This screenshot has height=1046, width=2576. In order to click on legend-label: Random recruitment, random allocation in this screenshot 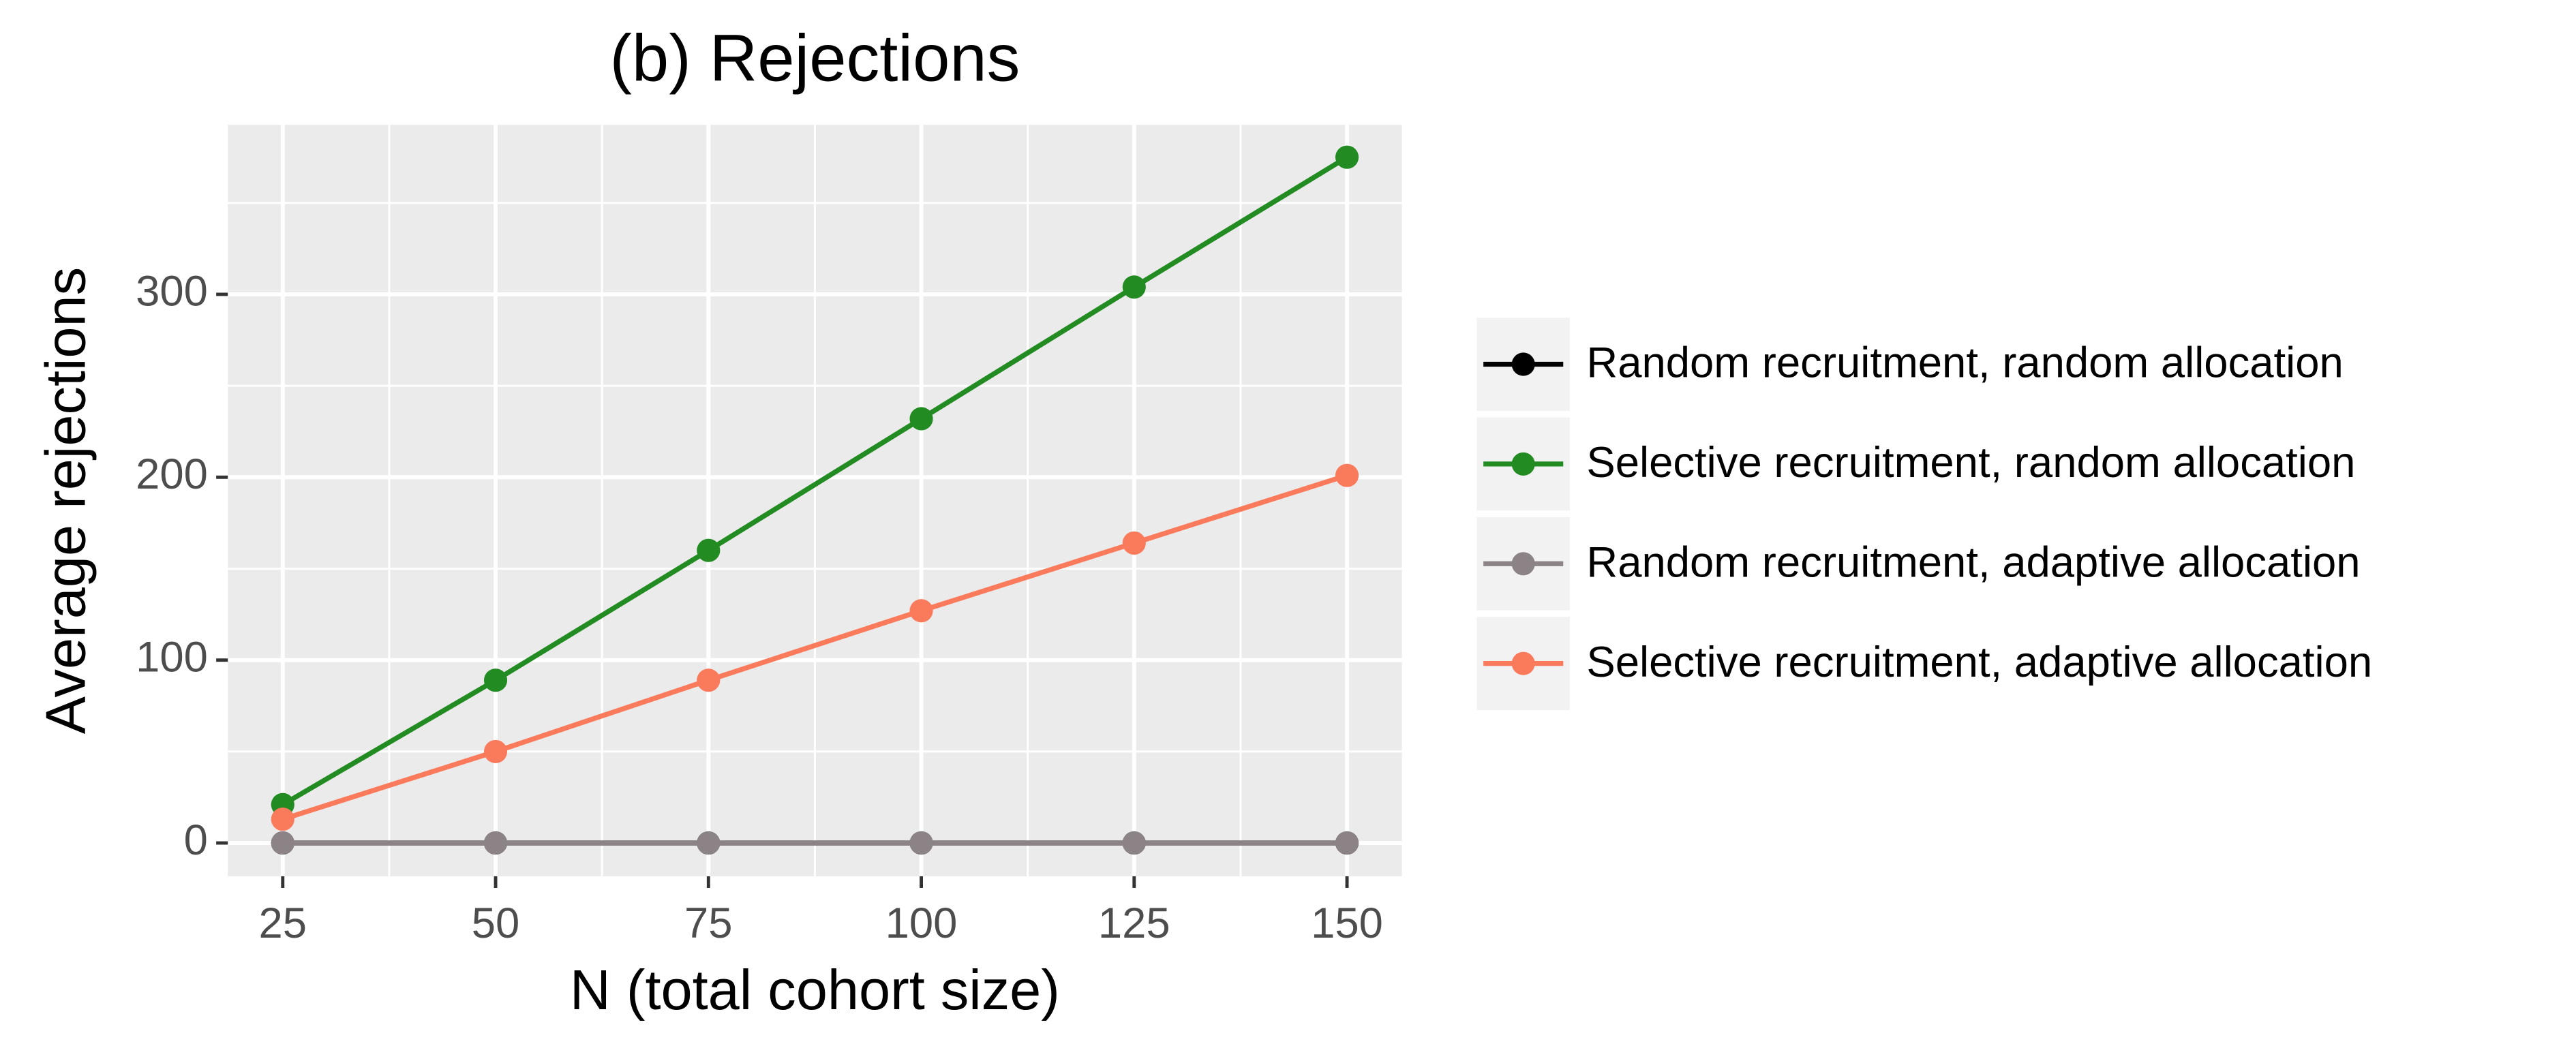, I will do `click(1964, 363)`.